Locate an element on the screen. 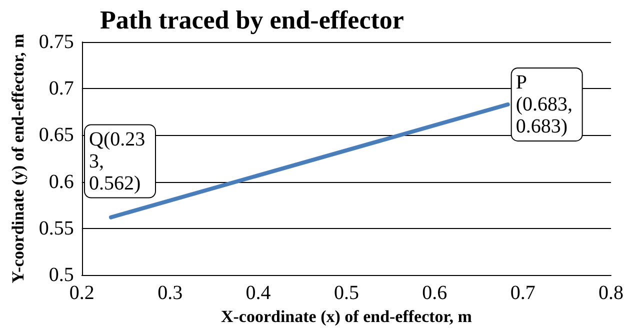 The height and width of the screenshot is (330, 633). y-tick-label: 0.6 is located at coordinates (61, 181).